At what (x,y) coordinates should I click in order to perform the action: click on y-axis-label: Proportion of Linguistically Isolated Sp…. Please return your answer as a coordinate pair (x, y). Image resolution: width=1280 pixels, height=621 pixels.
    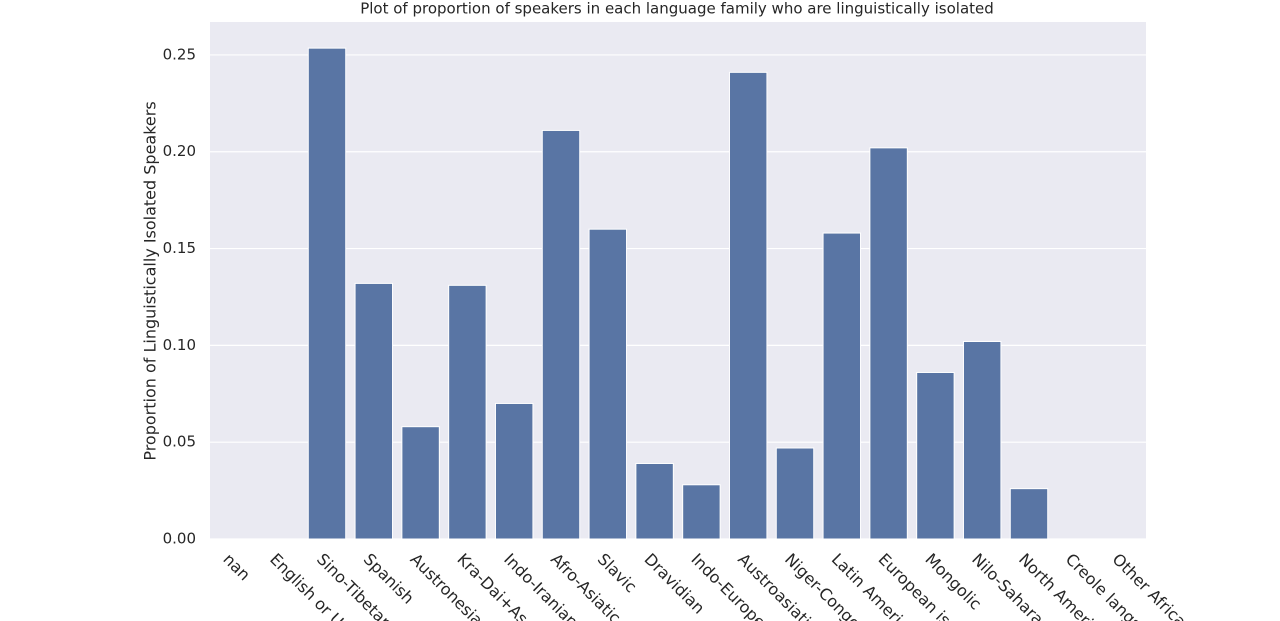
    Looking at the image, I should click on (150, 280).